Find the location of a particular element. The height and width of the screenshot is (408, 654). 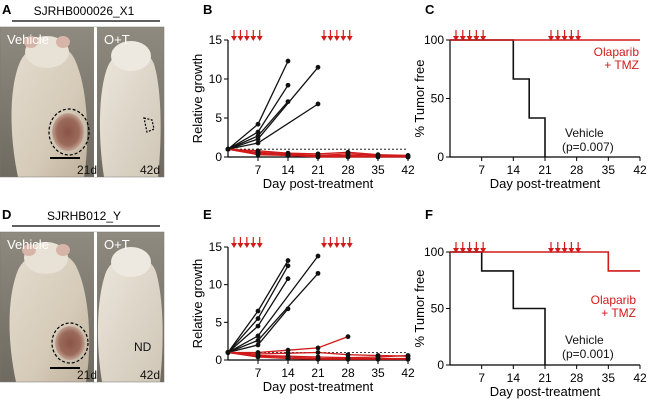

x-axis-label: Day post-treatment is located at coordinates (545, 183).